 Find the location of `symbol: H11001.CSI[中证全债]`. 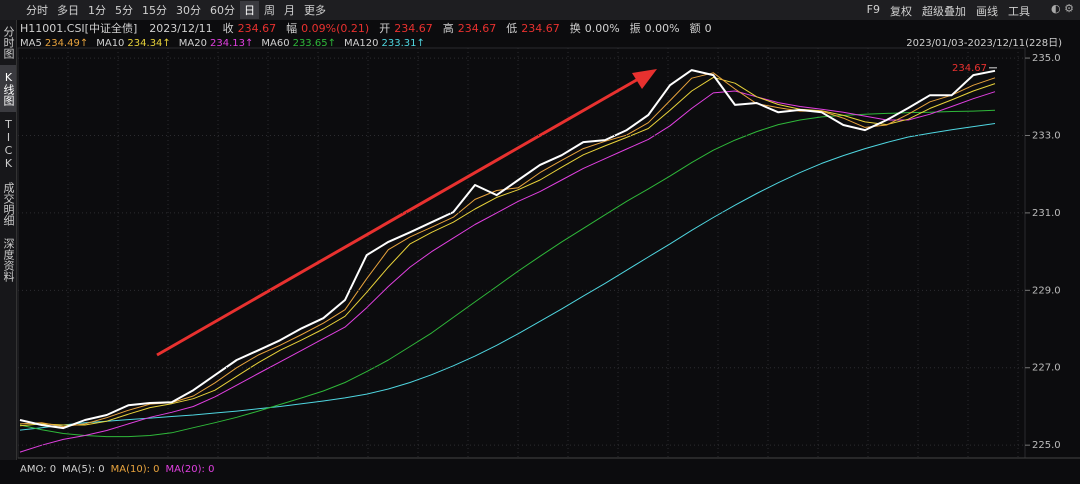

symbol: H11001.CSI[中证全债] is located at coordinates (79, 28).